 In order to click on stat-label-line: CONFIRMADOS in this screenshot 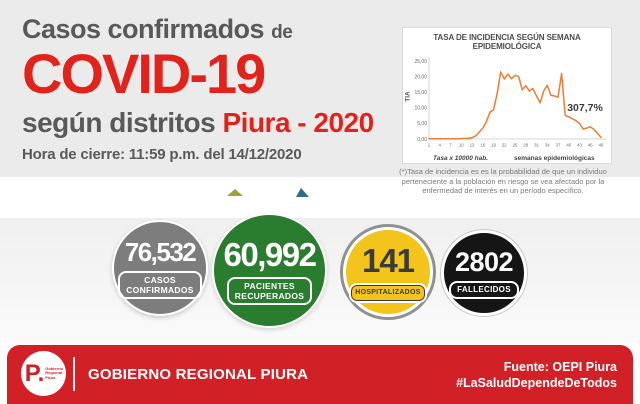, I will do `click(160, 290)`.